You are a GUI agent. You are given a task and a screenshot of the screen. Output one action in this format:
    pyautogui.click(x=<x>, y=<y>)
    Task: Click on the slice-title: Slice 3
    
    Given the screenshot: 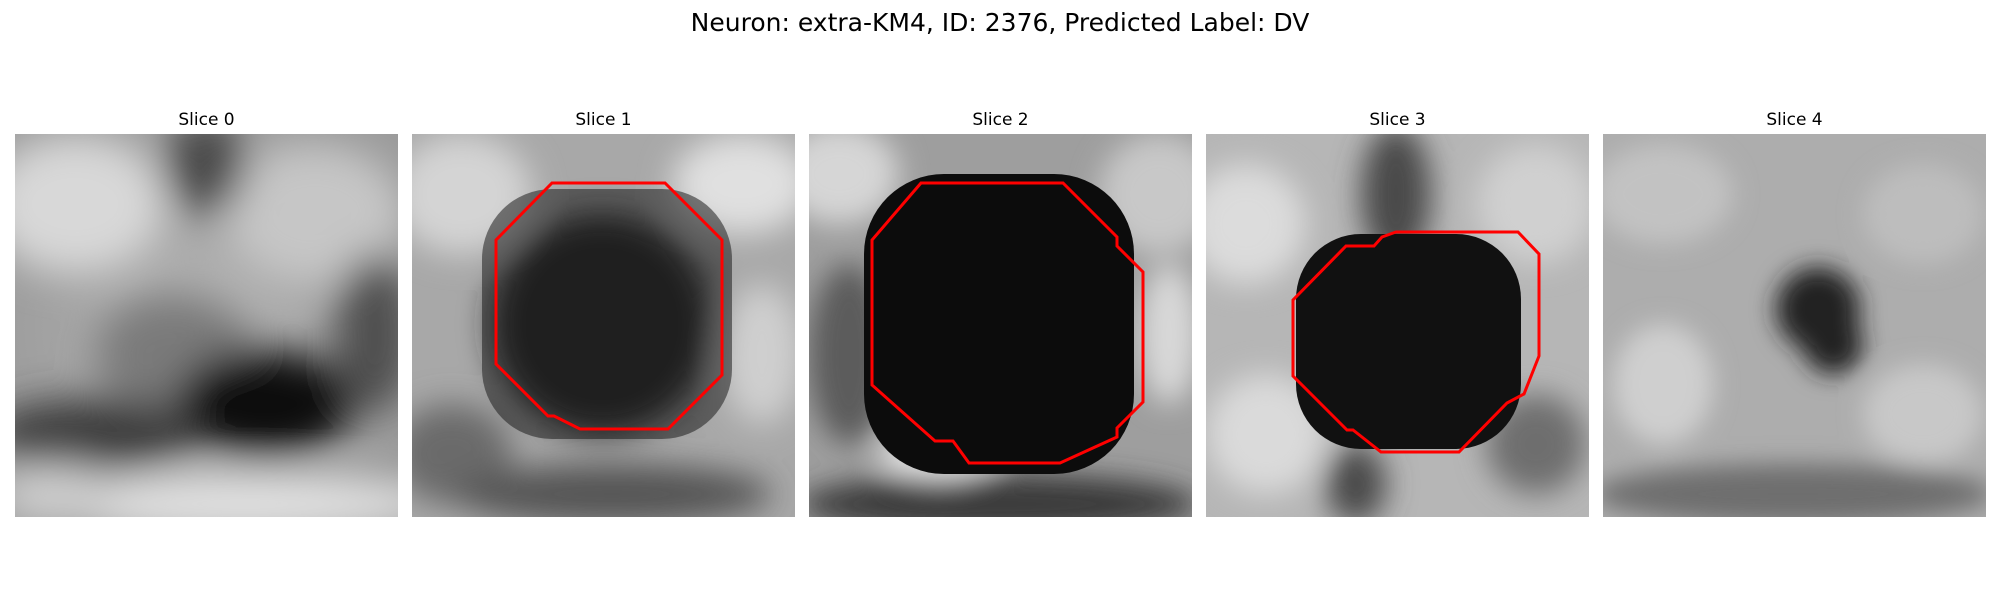 What is the action you would take?
    pyautogui.click(x=1397, y=120)
    